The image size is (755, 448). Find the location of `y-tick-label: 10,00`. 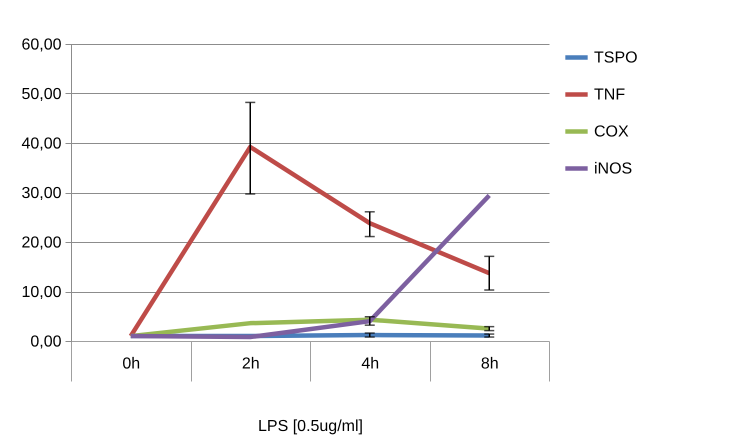

y-tick-label: 10,00 is located at coordinates (41, 292).